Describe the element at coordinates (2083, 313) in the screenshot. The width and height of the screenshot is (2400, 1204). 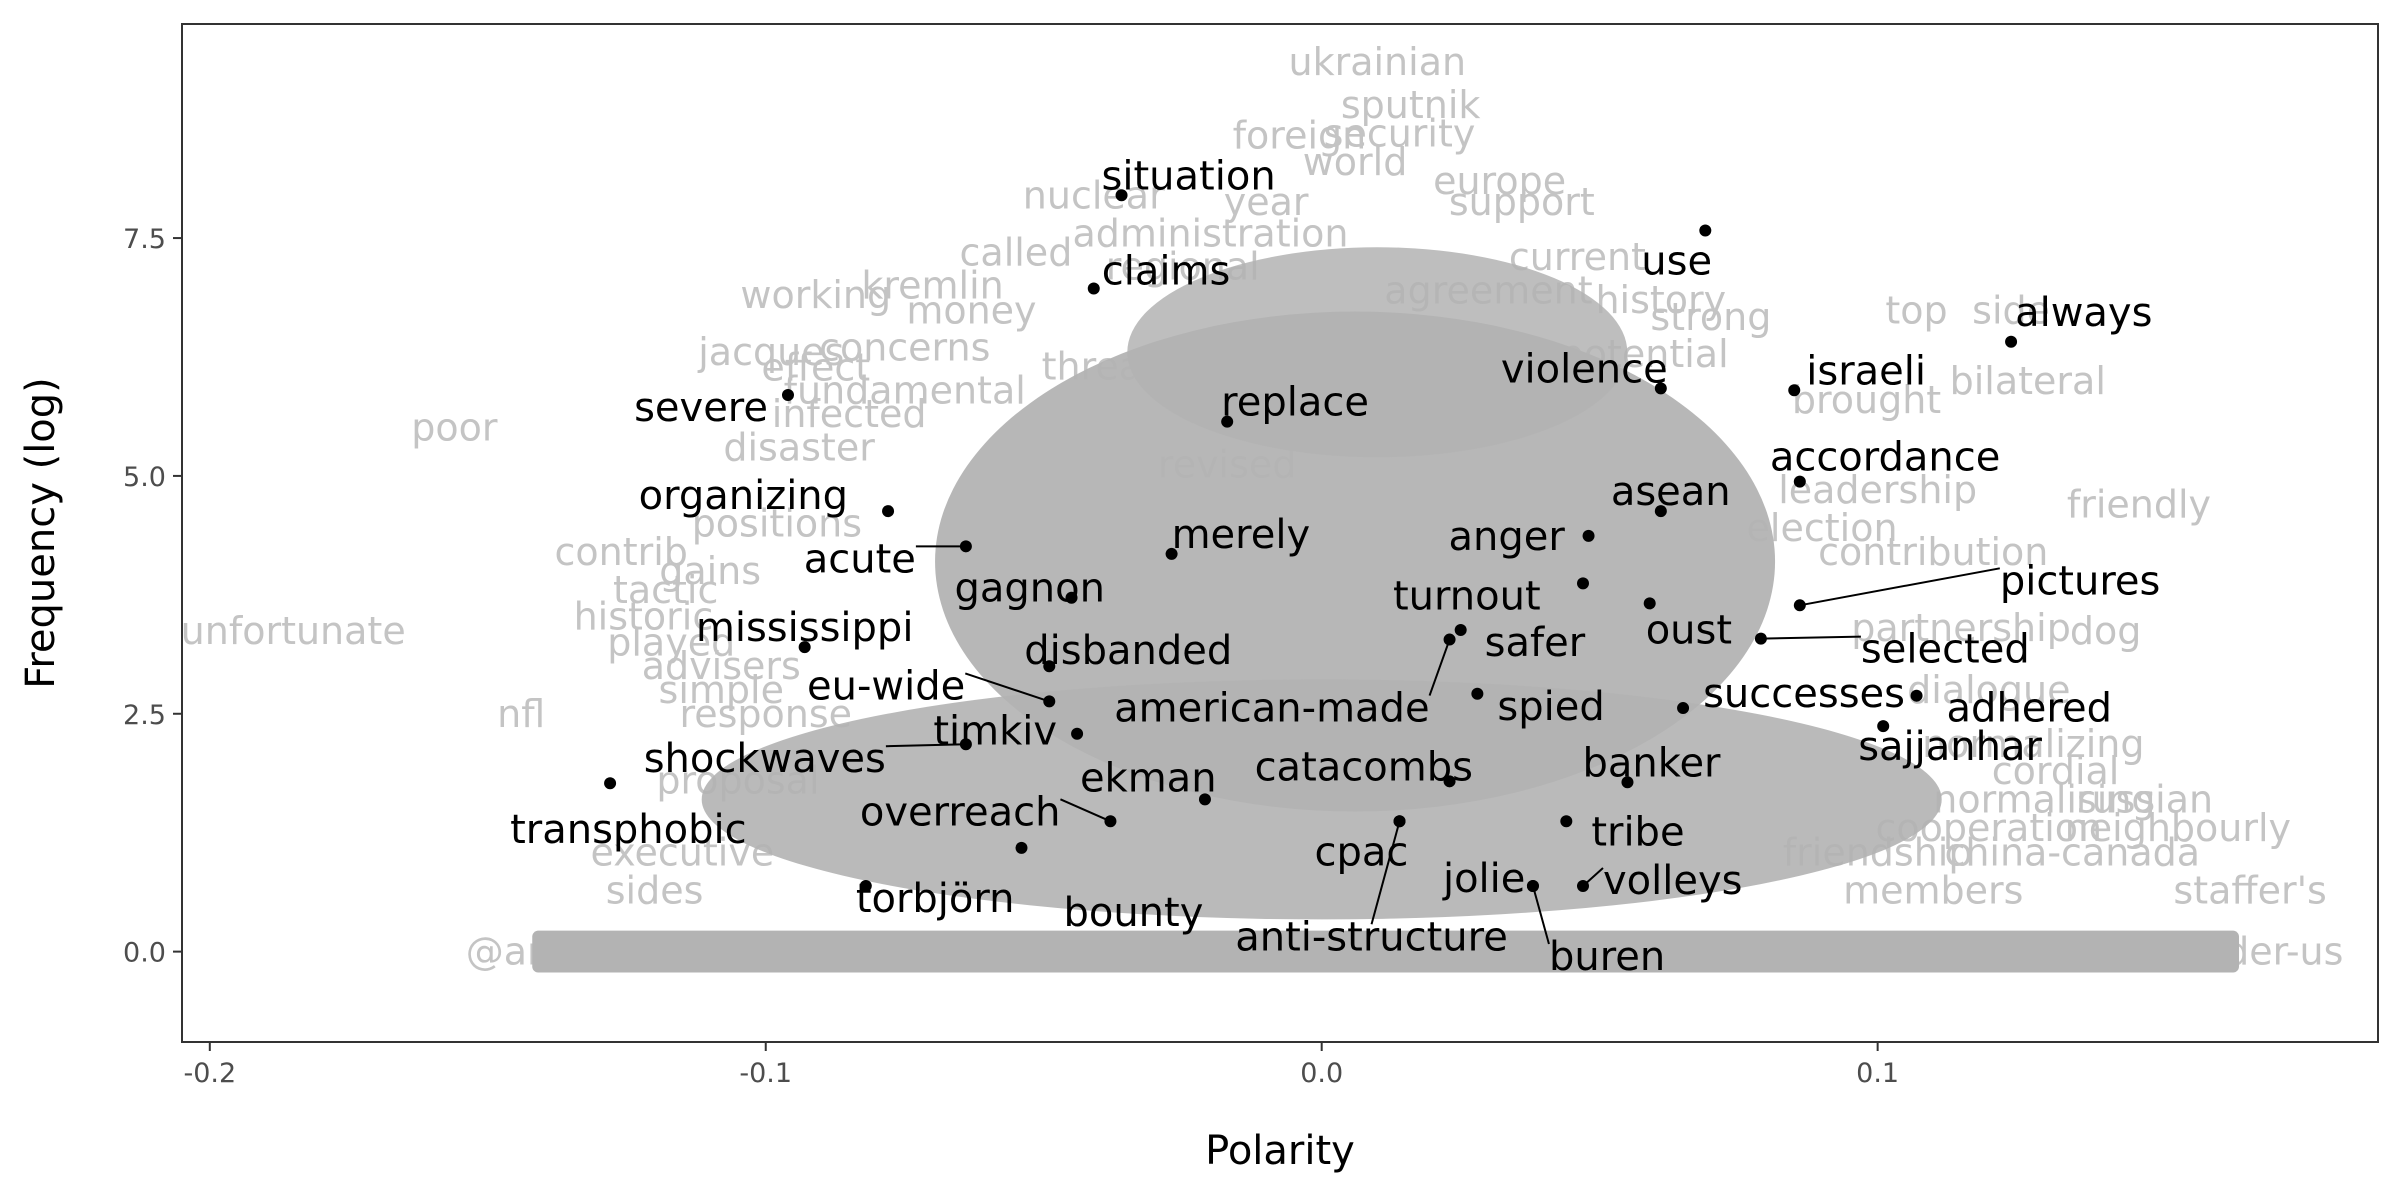
I see `highlighted-word: always` at that location.